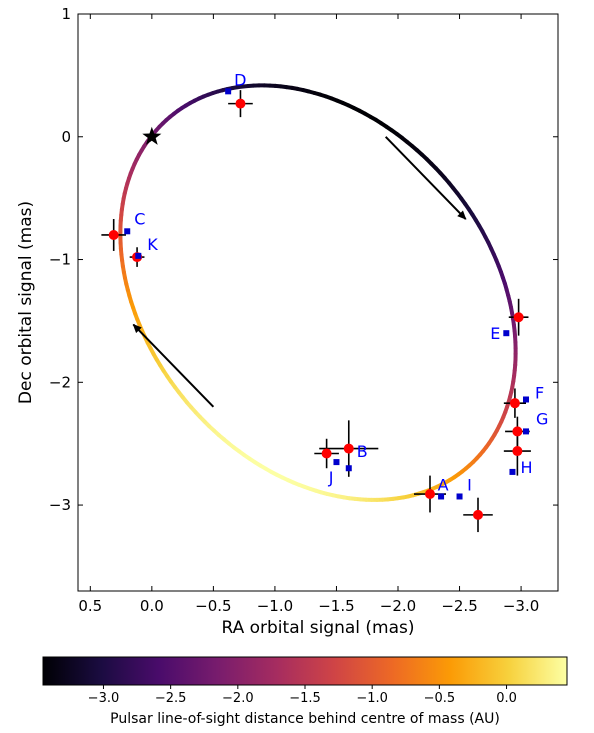  Describe the element at coordinates (495, 333) in the screenshot. I see `point-label: E` at that location.